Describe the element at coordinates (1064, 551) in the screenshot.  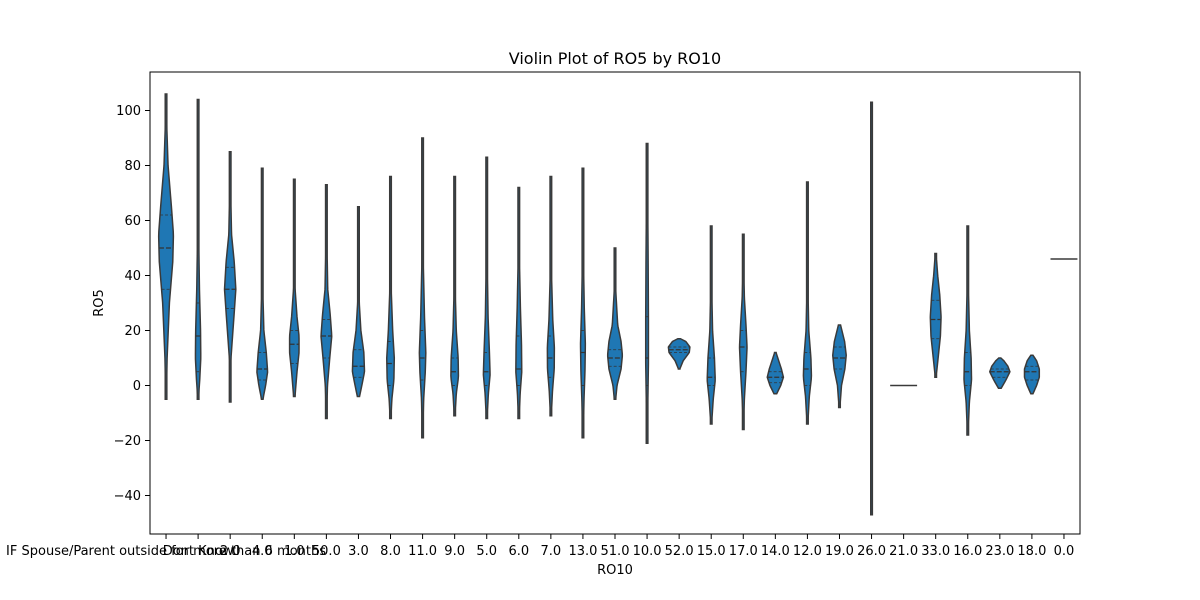
I see `x-tick-label-28: 0.0` at that location.